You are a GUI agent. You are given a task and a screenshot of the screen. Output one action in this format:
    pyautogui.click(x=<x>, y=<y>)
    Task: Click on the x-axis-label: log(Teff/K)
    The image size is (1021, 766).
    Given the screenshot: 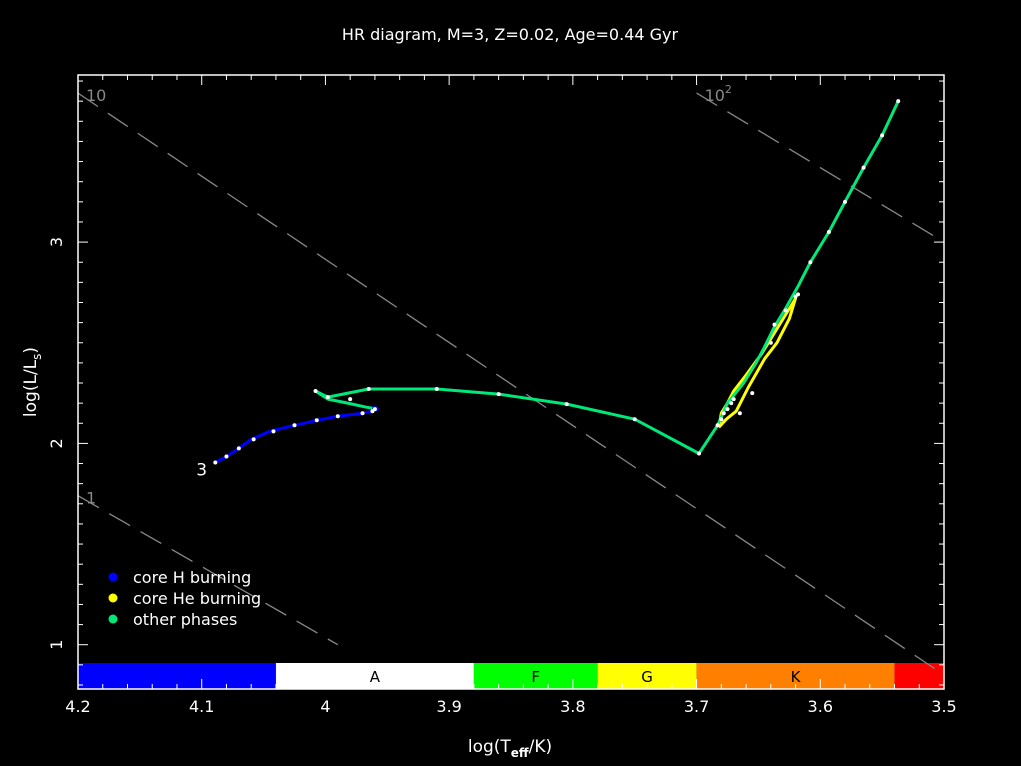 What is the action you would take?
    pyautogui.click(x=510, y=748)
    